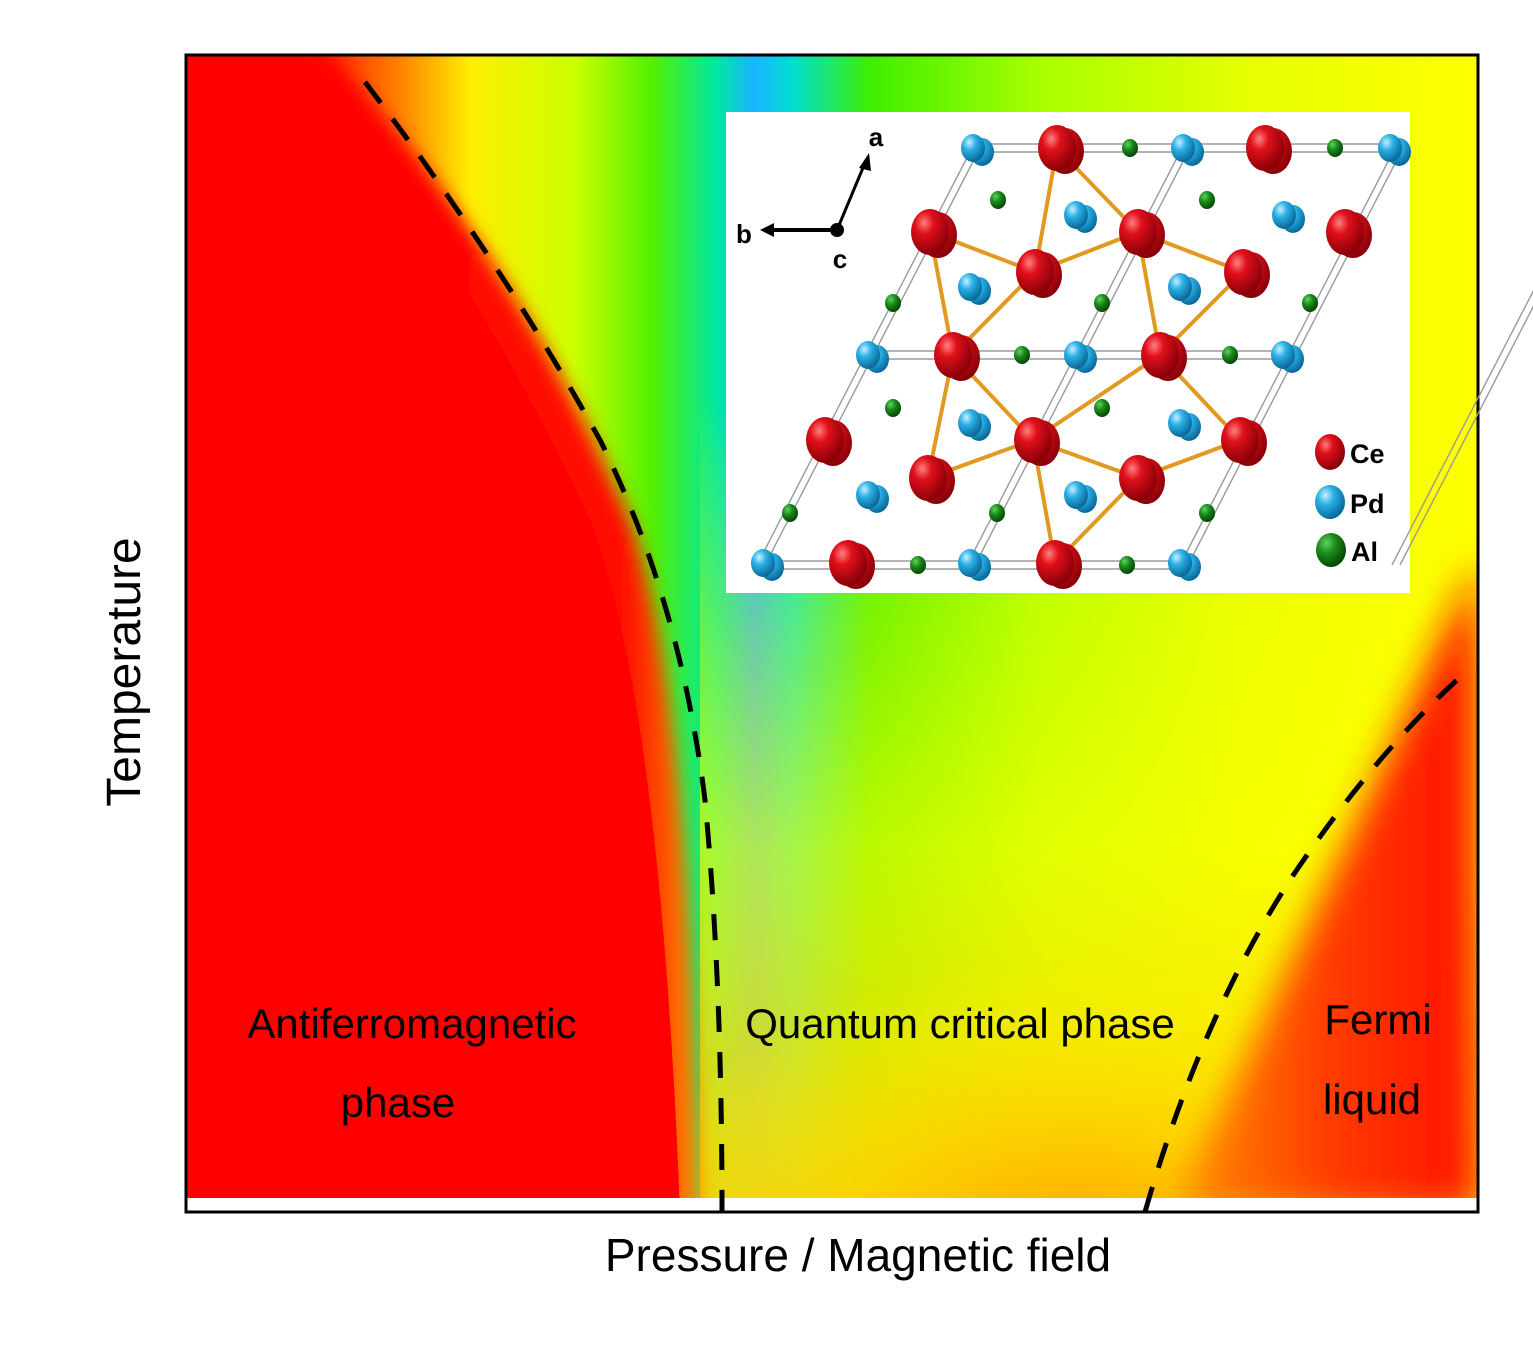  I want to click on legend-pd-label: Pd, so click(1367, 504).